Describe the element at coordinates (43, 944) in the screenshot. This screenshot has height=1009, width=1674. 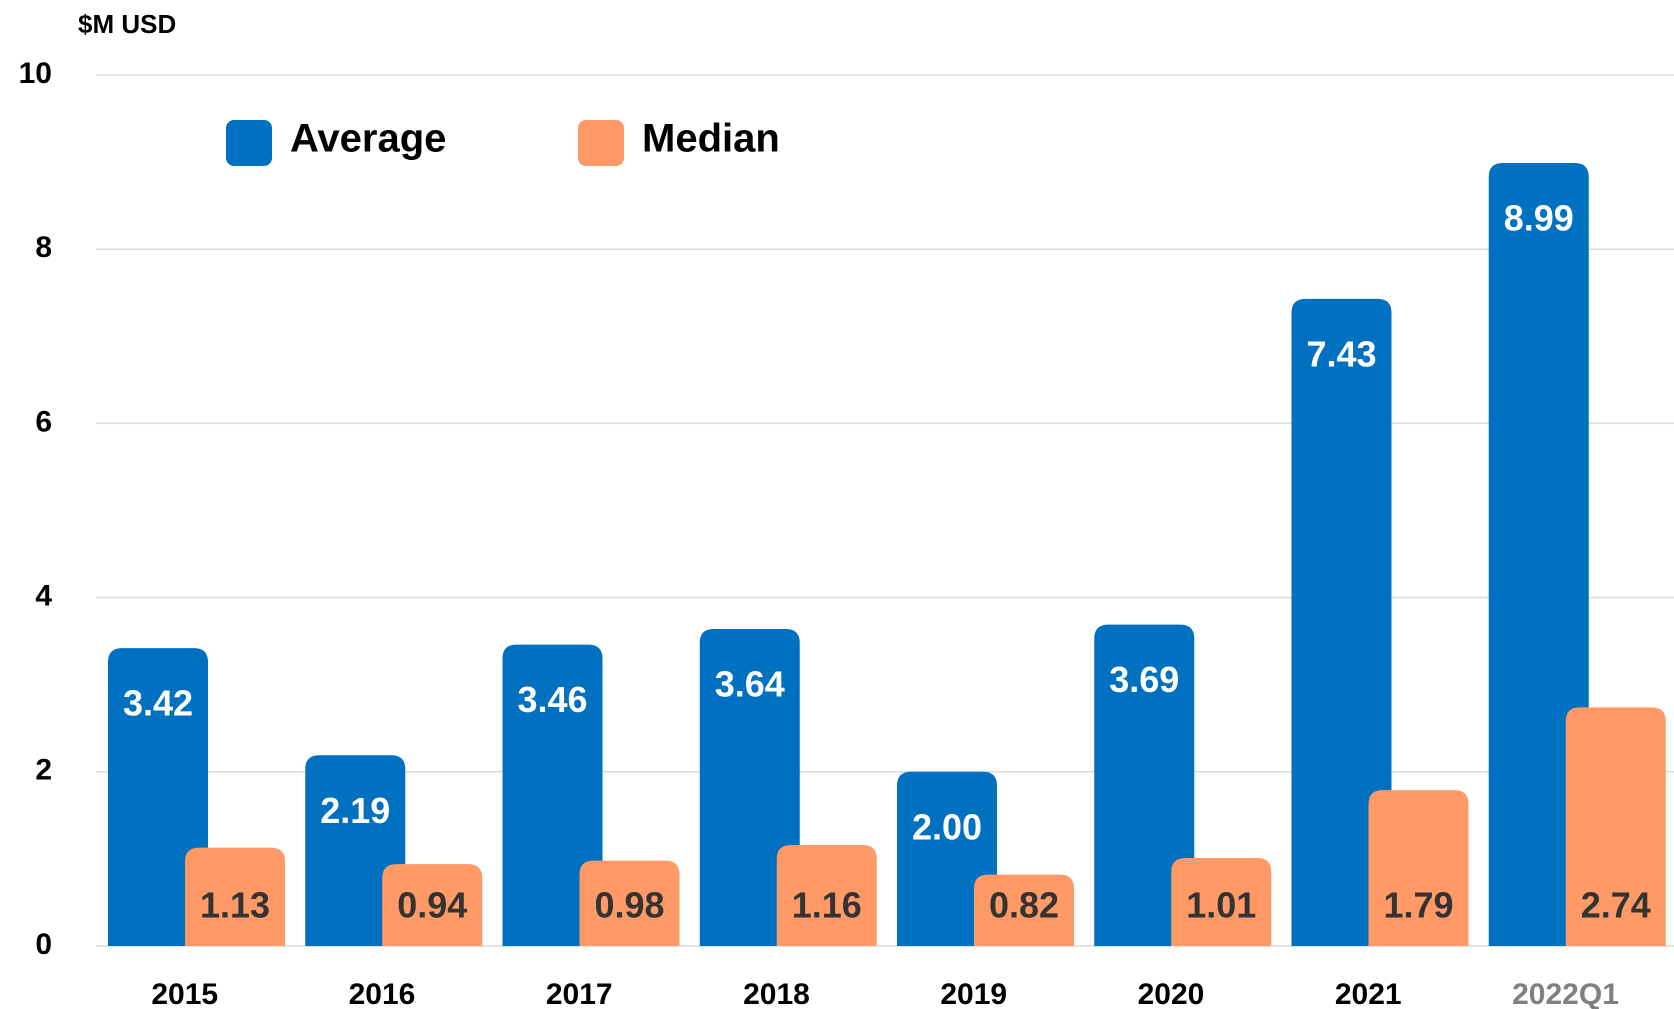
I see `y-tick-label: 0` at that location.